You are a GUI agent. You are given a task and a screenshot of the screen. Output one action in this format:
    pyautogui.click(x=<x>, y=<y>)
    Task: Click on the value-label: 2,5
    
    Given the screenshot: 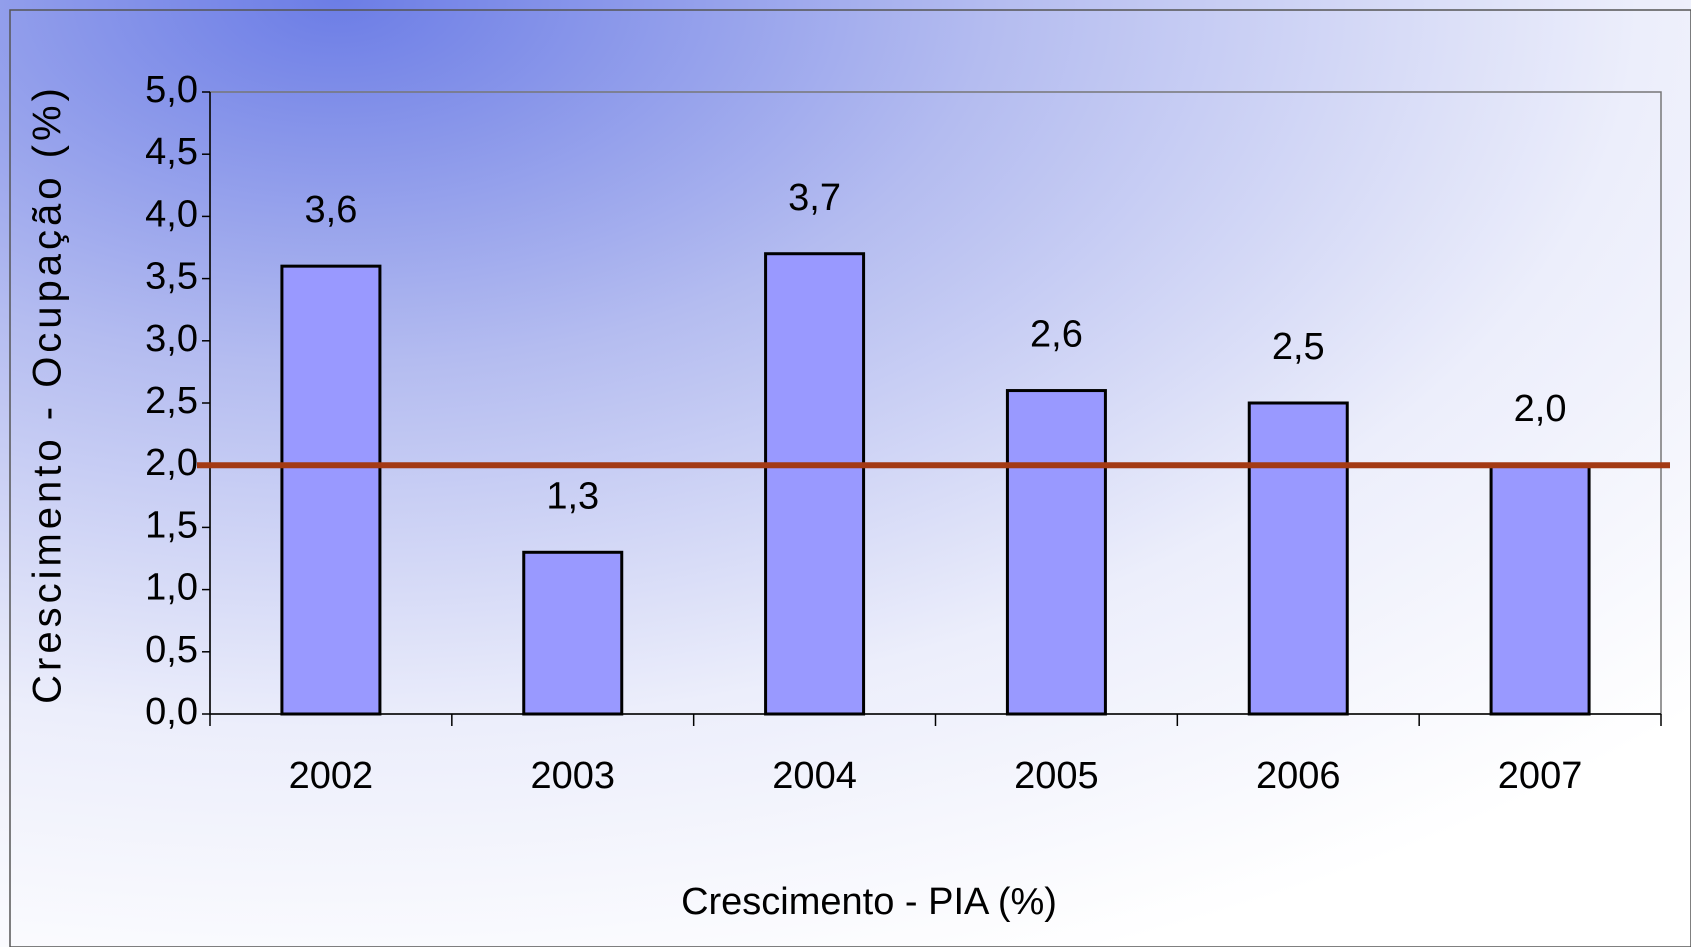 What is the action you would take?
    pyautogui.click(x=1298, y=347)
    